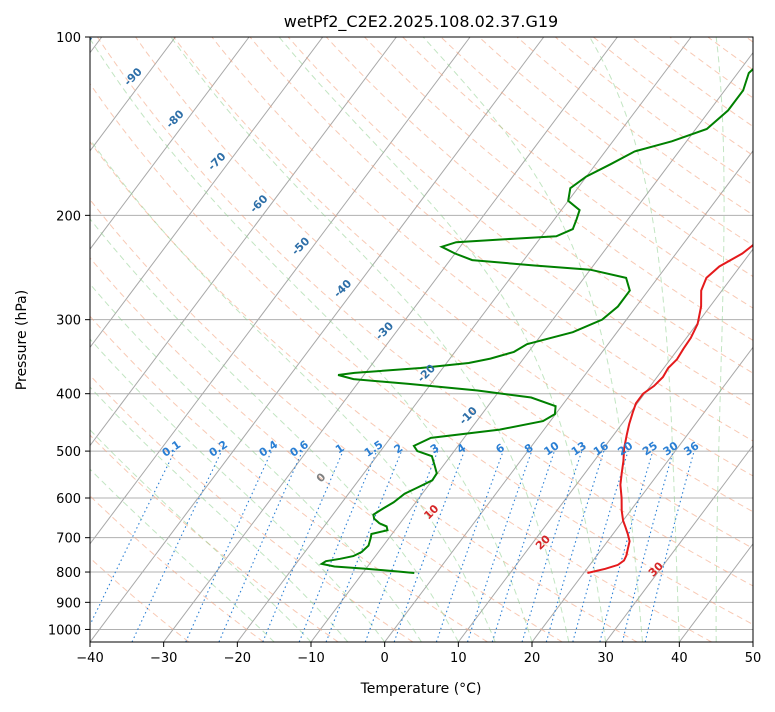 This screenshot has width=775, height=712. What do you see at coordinates (68, 38) in the screenshot?
I see `y-tick-label: 100` at bounding box center [68, 38].